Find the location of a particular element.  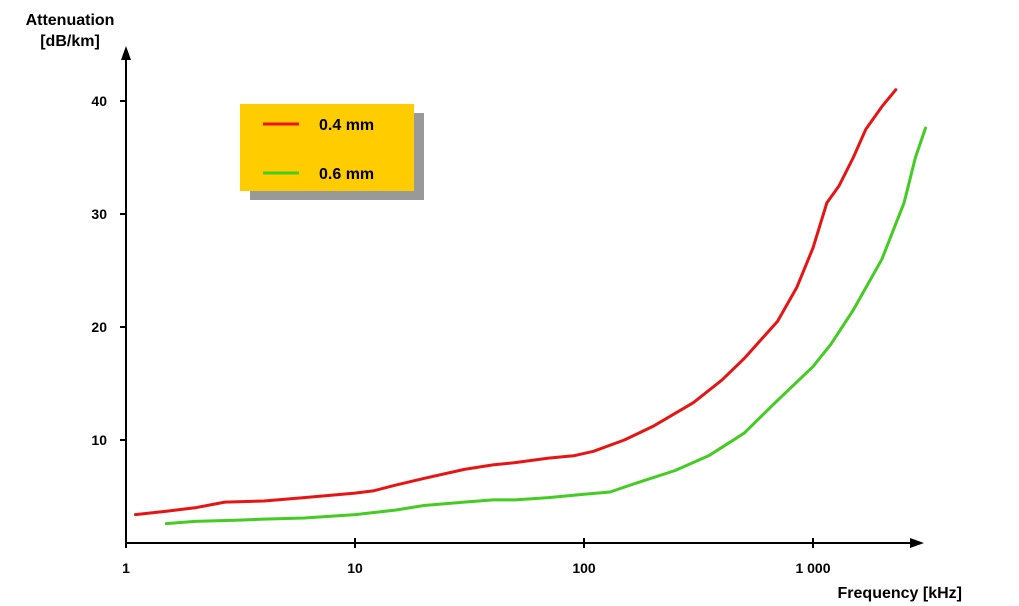

x-tick-label-0: 1 is located at coordinates (126, 568).